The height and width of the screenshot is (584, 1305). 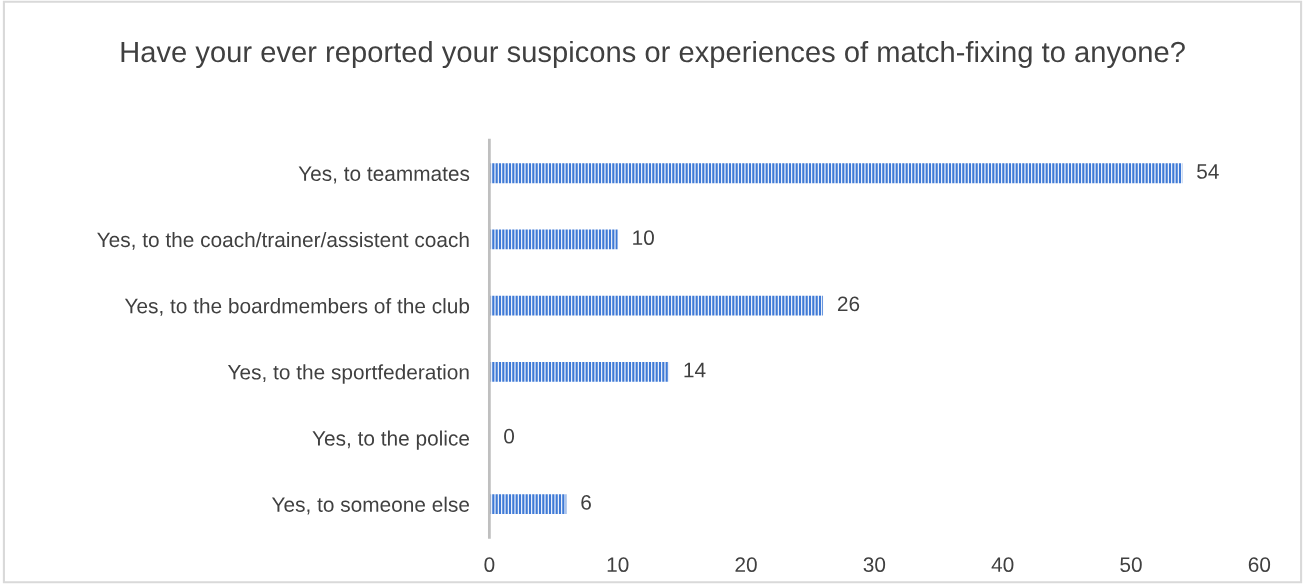 What do you see at coordinates (874, 565) in the screenshot?
I see `x-tick-label: 30` at bounding box center [874, 565].